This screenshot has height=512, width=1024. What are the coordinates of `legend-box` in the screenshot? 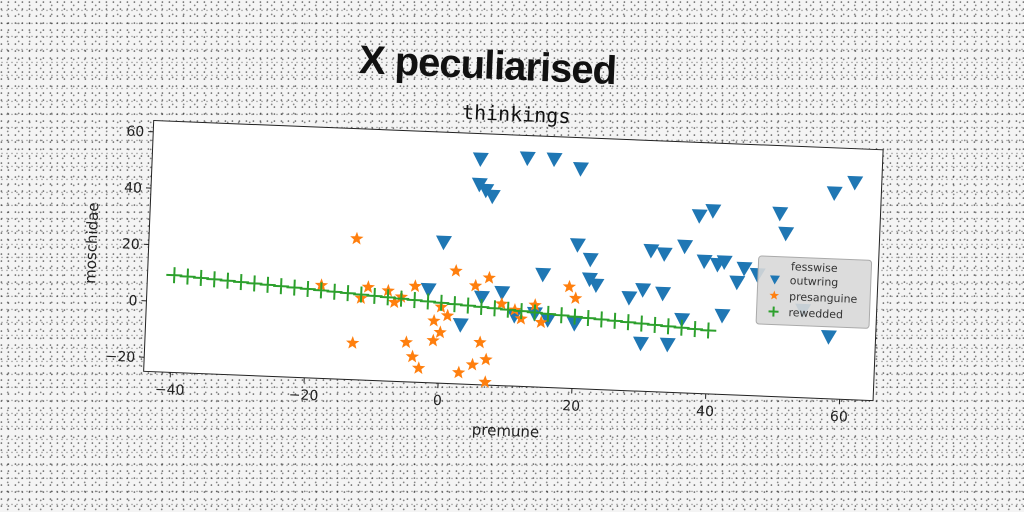 It's located at (814, 292).